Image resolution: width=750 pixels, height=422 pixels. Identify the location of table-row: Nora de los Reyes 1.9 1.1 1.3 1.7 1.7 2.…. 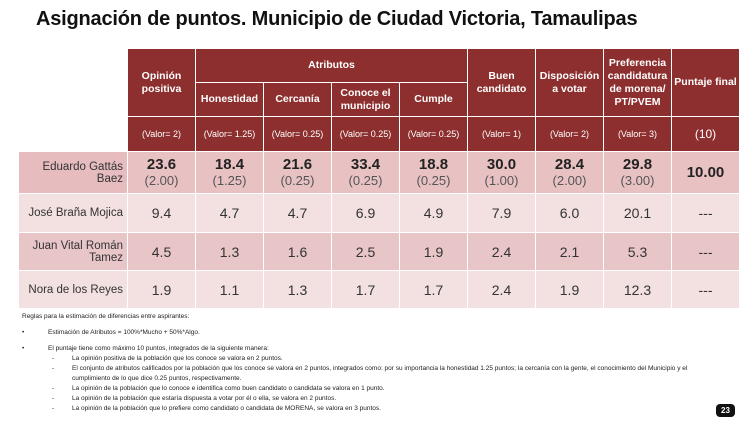
(379, 289).